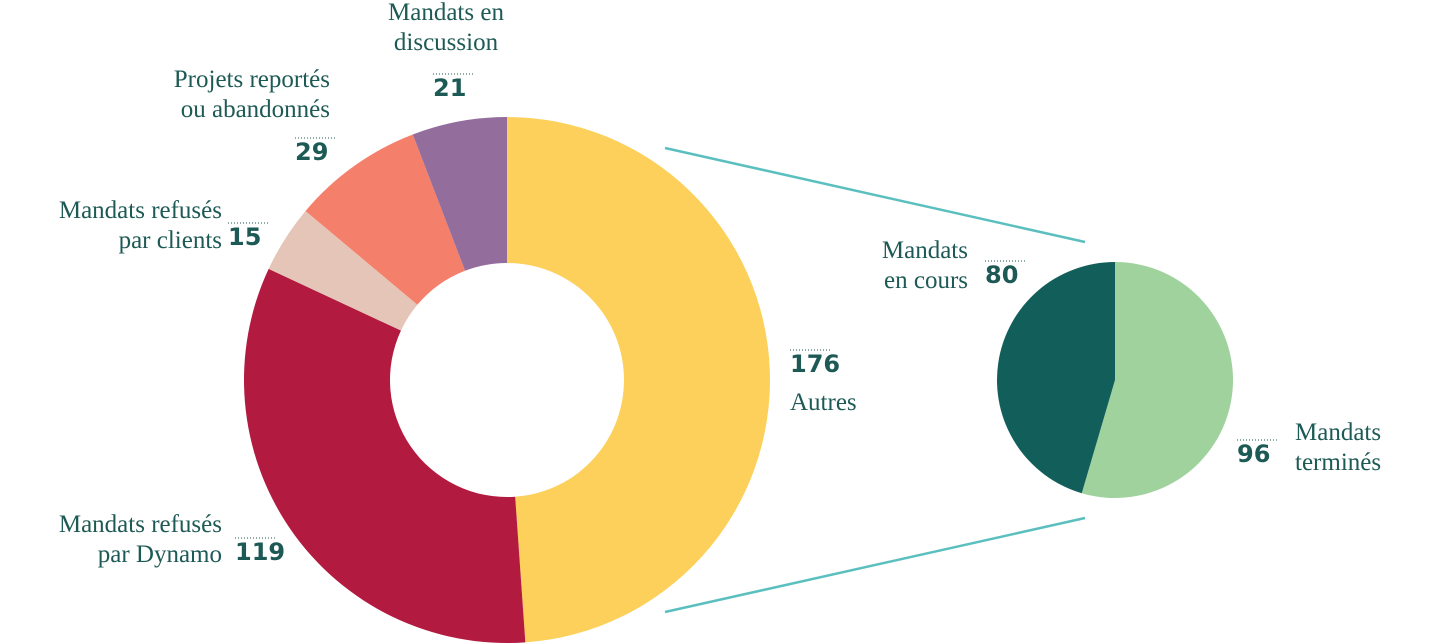  I want to click on slice-label: terminés, so click(1338, 462).